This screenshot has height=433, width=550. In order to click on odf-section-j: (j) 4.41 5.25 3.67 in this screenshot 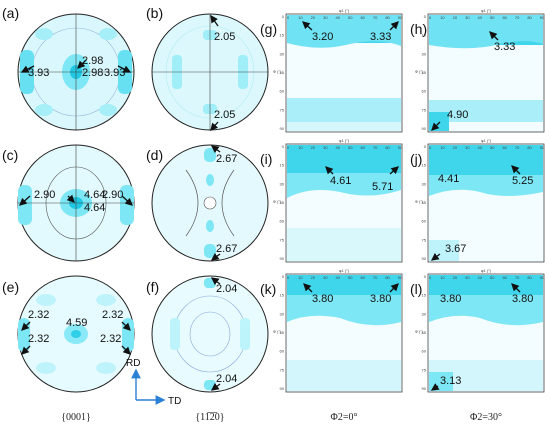, I will do `click(477, 203)`.